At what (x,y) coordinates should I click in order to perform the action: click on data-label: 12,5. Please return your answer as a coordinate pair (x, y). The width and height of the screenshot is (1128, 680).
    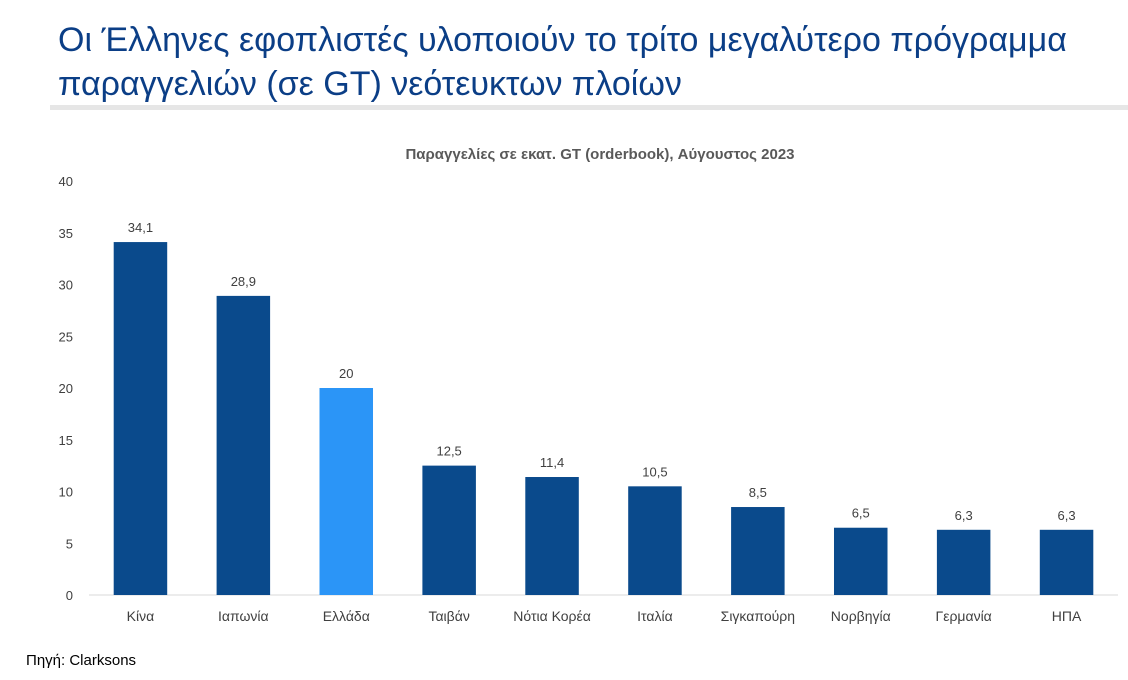
    Looking at the image, I should click on (448, 451).